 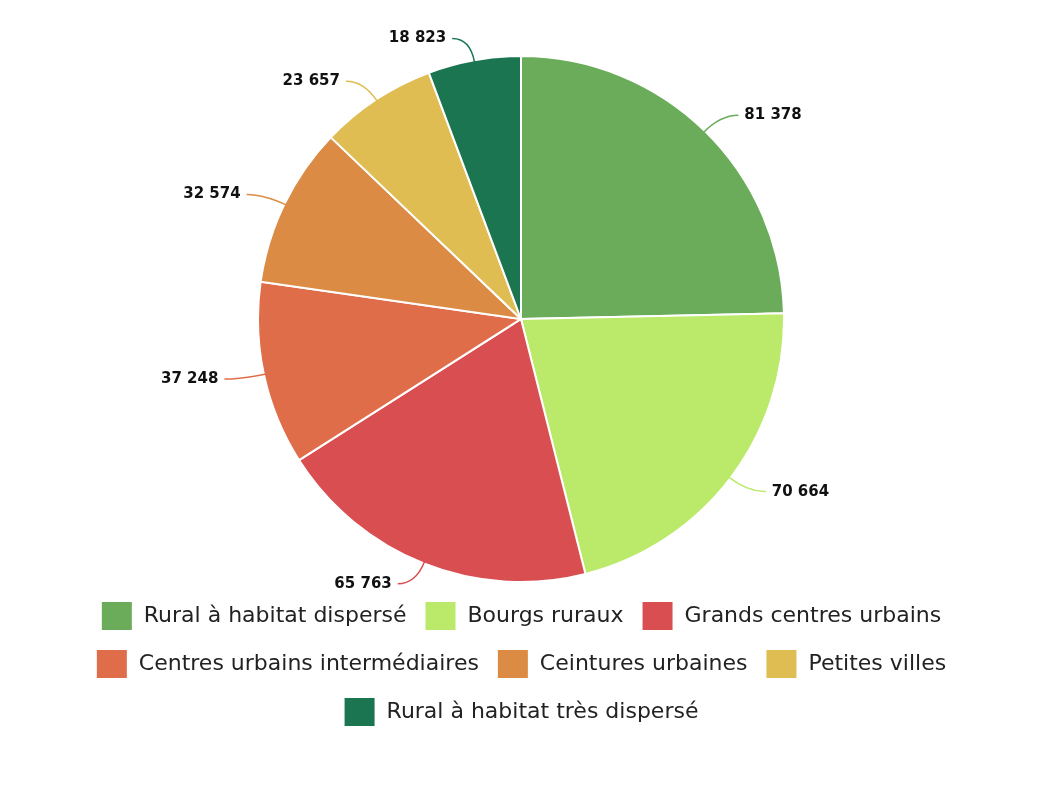 What do you see at coordinates (877, 662) in the screenshot?
I see `legend-label: Petites villes` at bounding box center [877, 662].